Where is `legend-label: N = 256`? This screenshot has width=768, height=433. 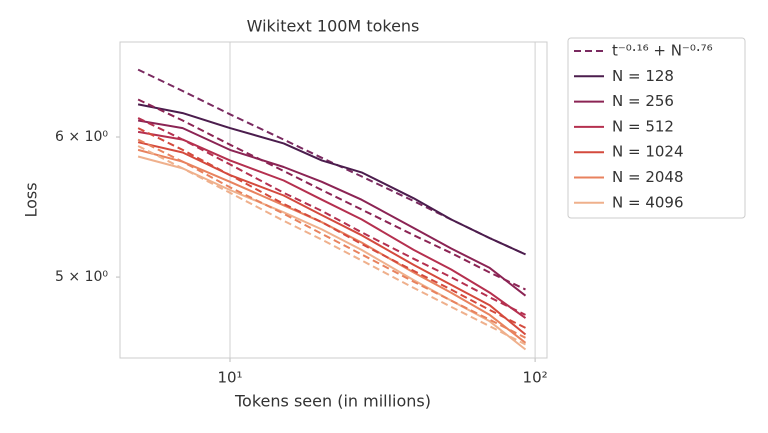 legend-label: N = 256 is located at coordinates (643, 101).